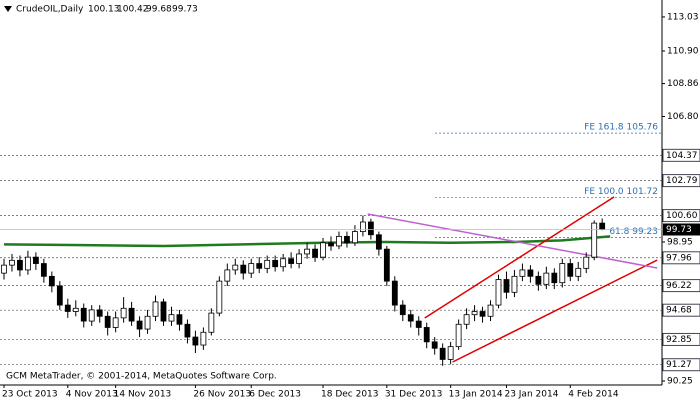 The height and width of the screenshot is (402, 700). Describe the element at coordinates (350, 395) in the screenshot. I see `x-tick-label: 18 Dec 2013` at that location.